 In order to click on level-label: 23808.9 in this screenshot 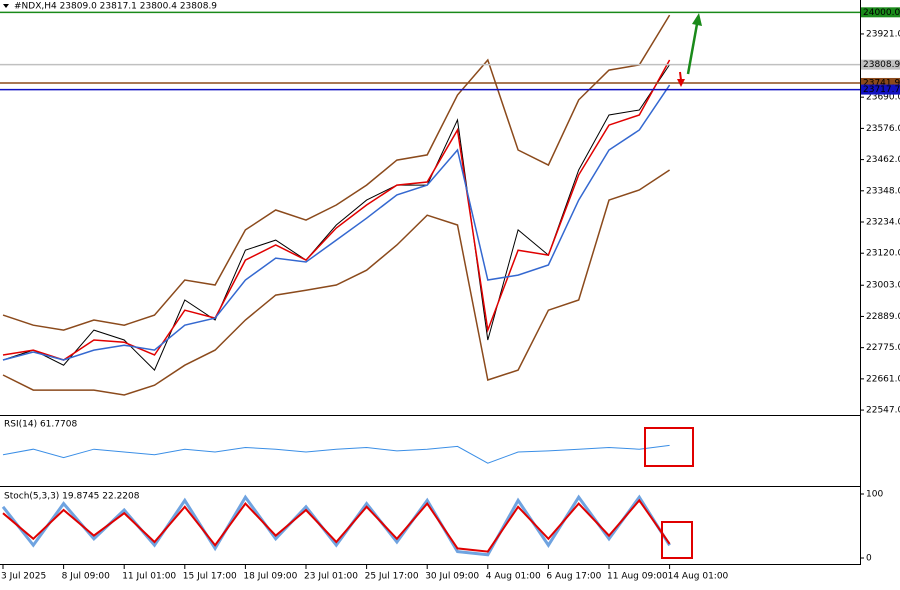, I will do `click(881, 65)`.